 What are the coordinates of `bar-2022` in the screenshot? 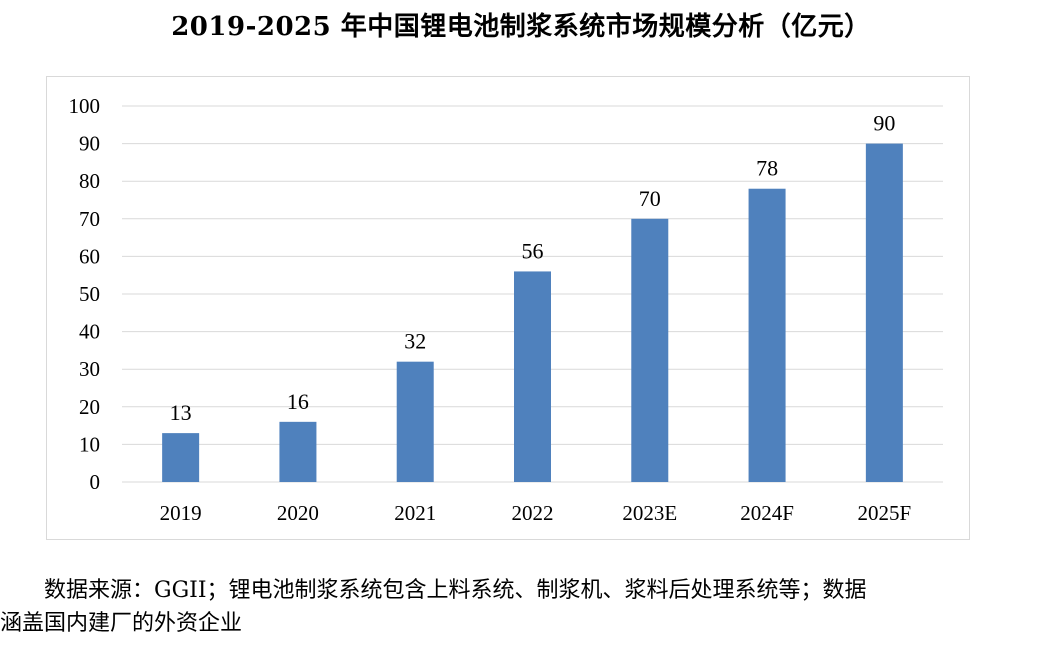 It's located at (532, 376).